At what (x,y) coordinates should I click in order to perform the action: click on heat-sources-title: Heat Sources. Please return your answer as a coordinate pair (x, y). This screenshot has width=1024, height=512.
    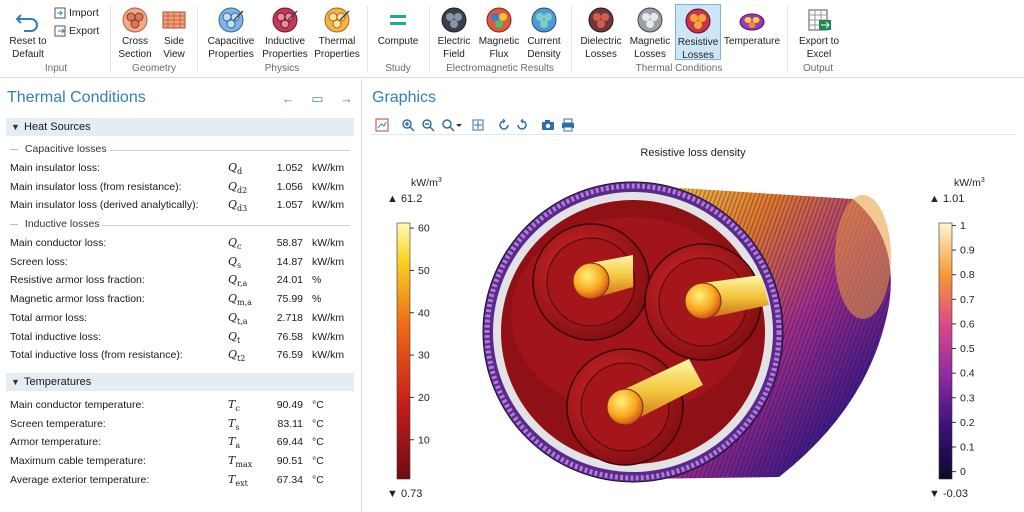
    Looking at the image, I should click on (57, 127).